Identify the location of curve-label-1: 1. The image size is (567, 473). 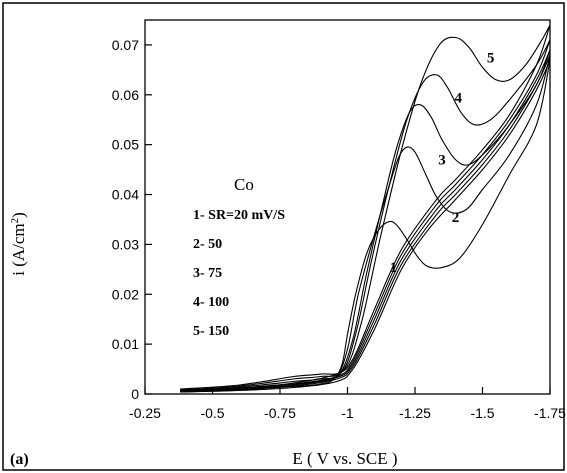
(394, 268).